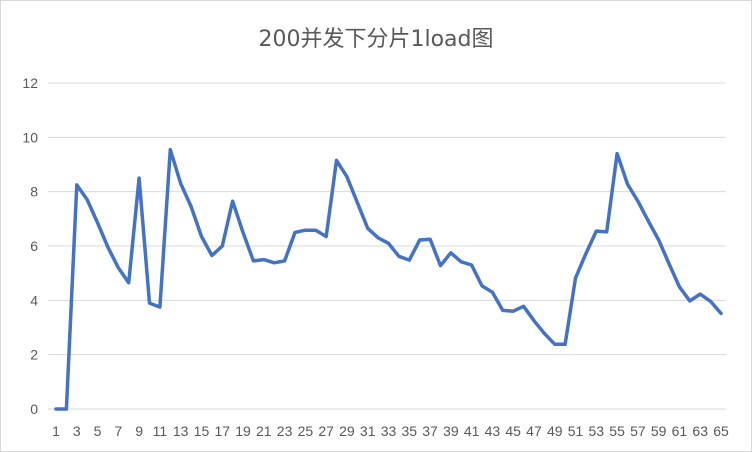 The height and width of the screenshot is (452, 752). Describe the element at coordinates (659, 431) in the screenshot. I see `x-tick-label: 59` at that location.